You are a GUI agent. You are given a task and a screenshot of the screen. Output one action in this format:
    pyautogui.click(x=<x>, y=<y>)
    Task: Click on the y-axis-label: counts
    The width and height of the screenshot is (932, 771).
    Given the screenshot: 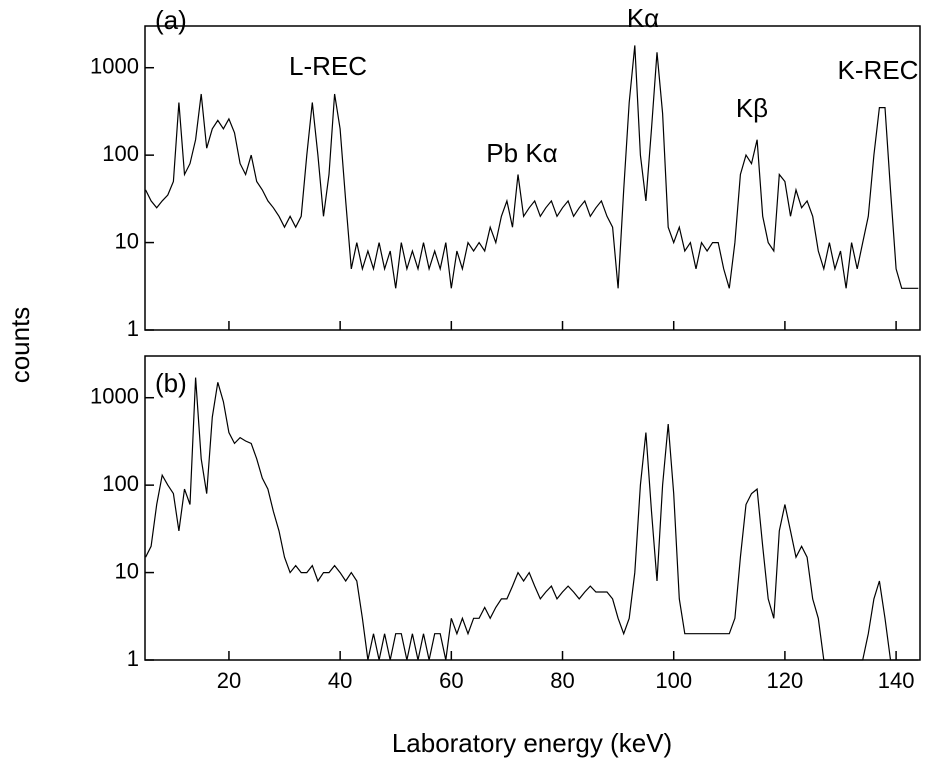 What is the action you would take?
    pyautogui.click(x=20, y=345)
    